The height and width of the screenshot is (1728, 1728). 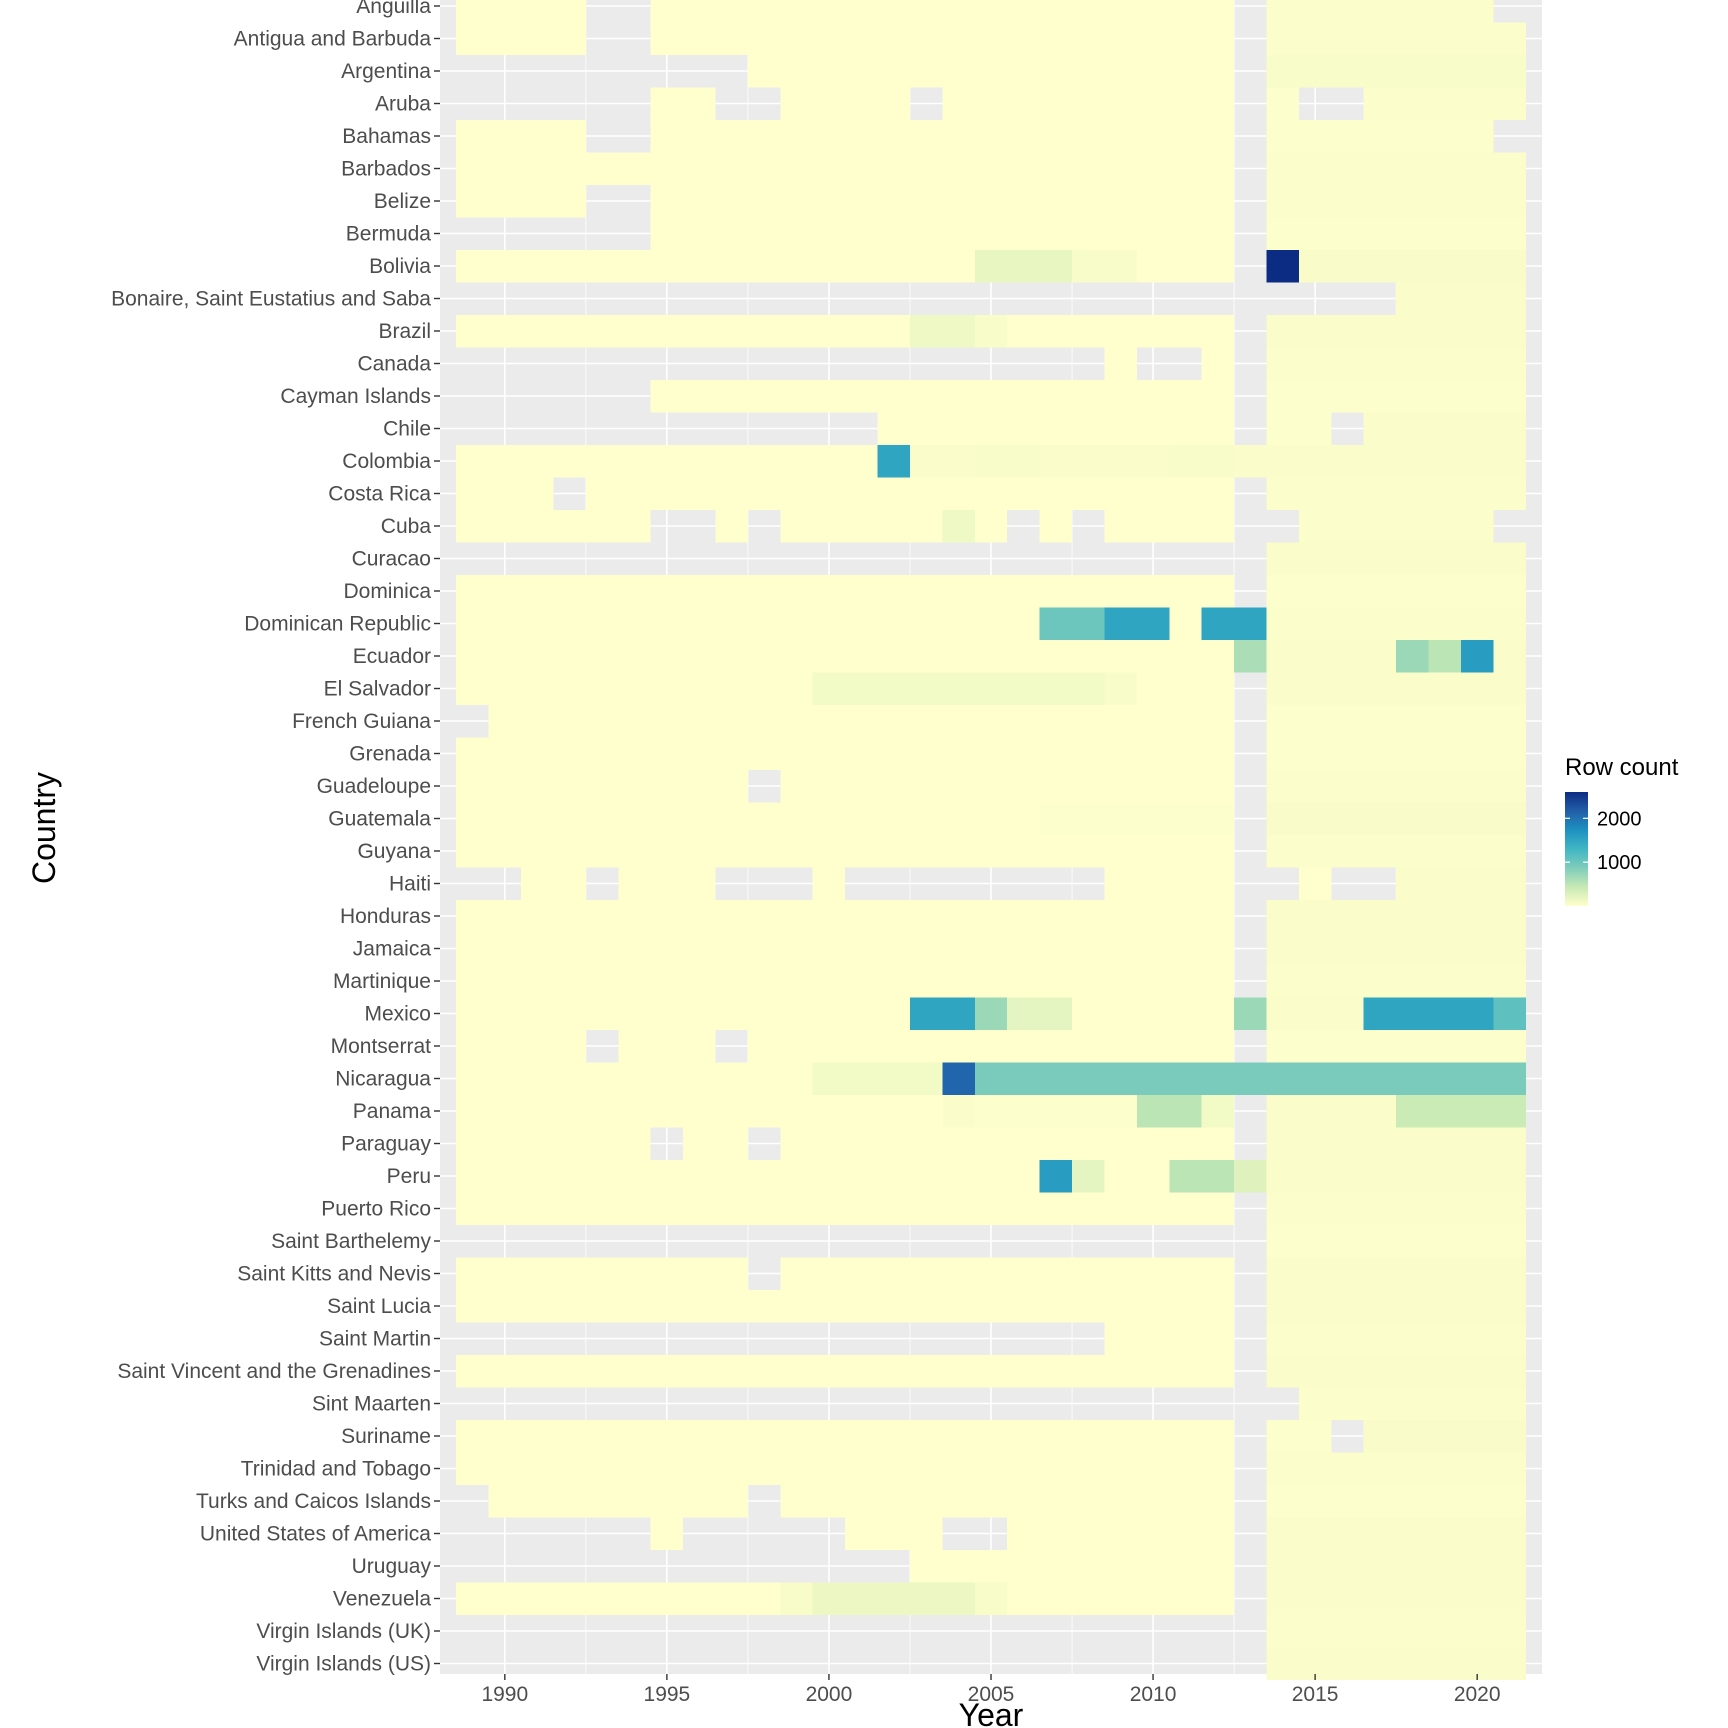 I want to click on x-axis-title: Year, so click(x=991, y=1712).